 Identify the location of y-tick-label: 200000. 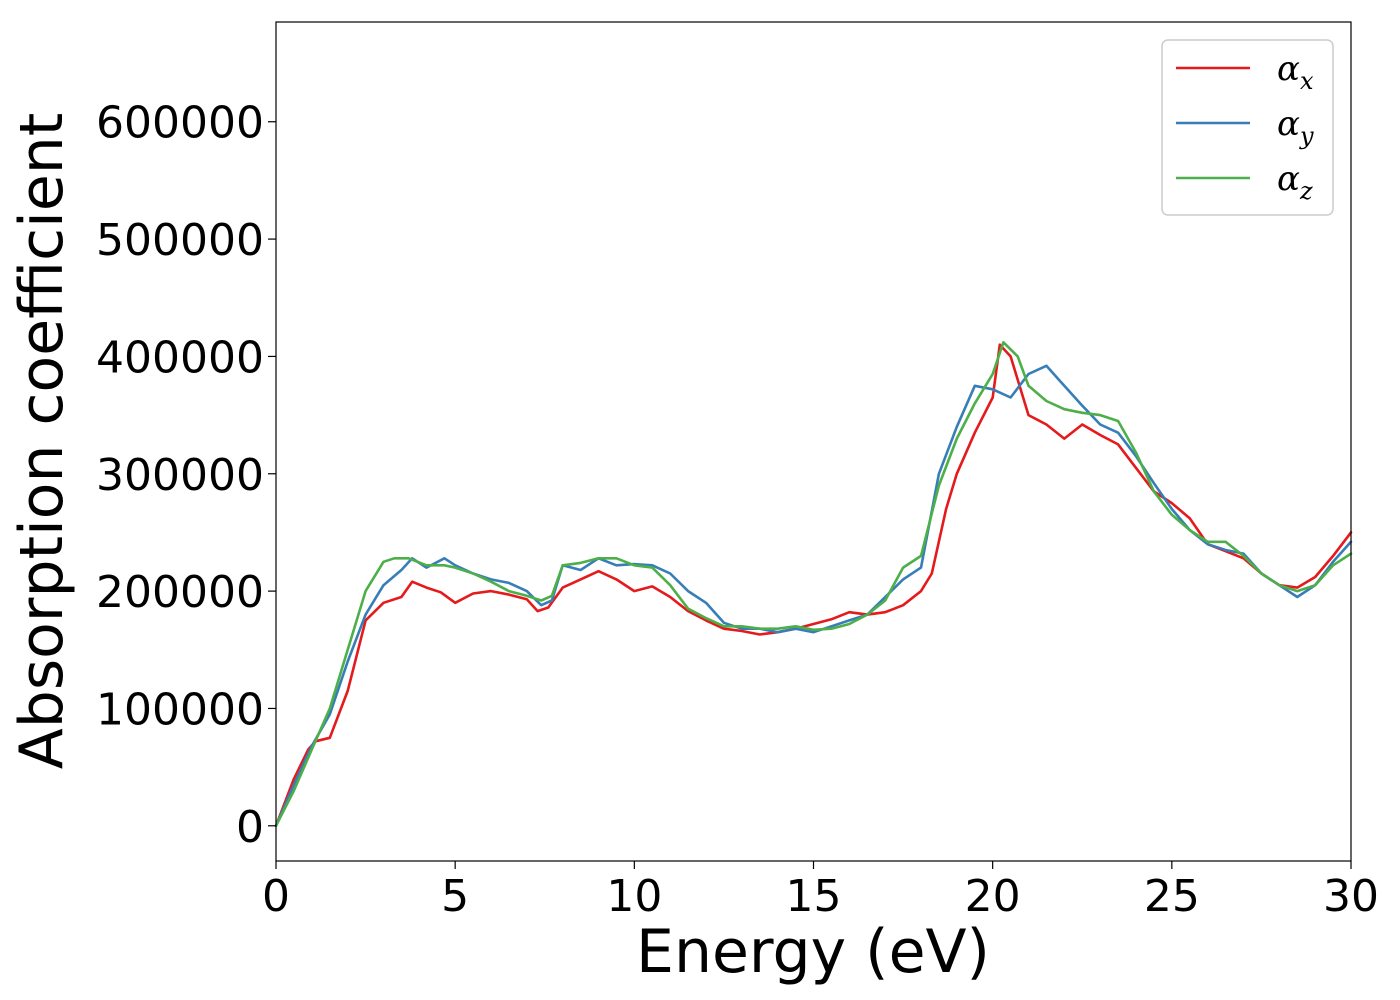
(180, 592).